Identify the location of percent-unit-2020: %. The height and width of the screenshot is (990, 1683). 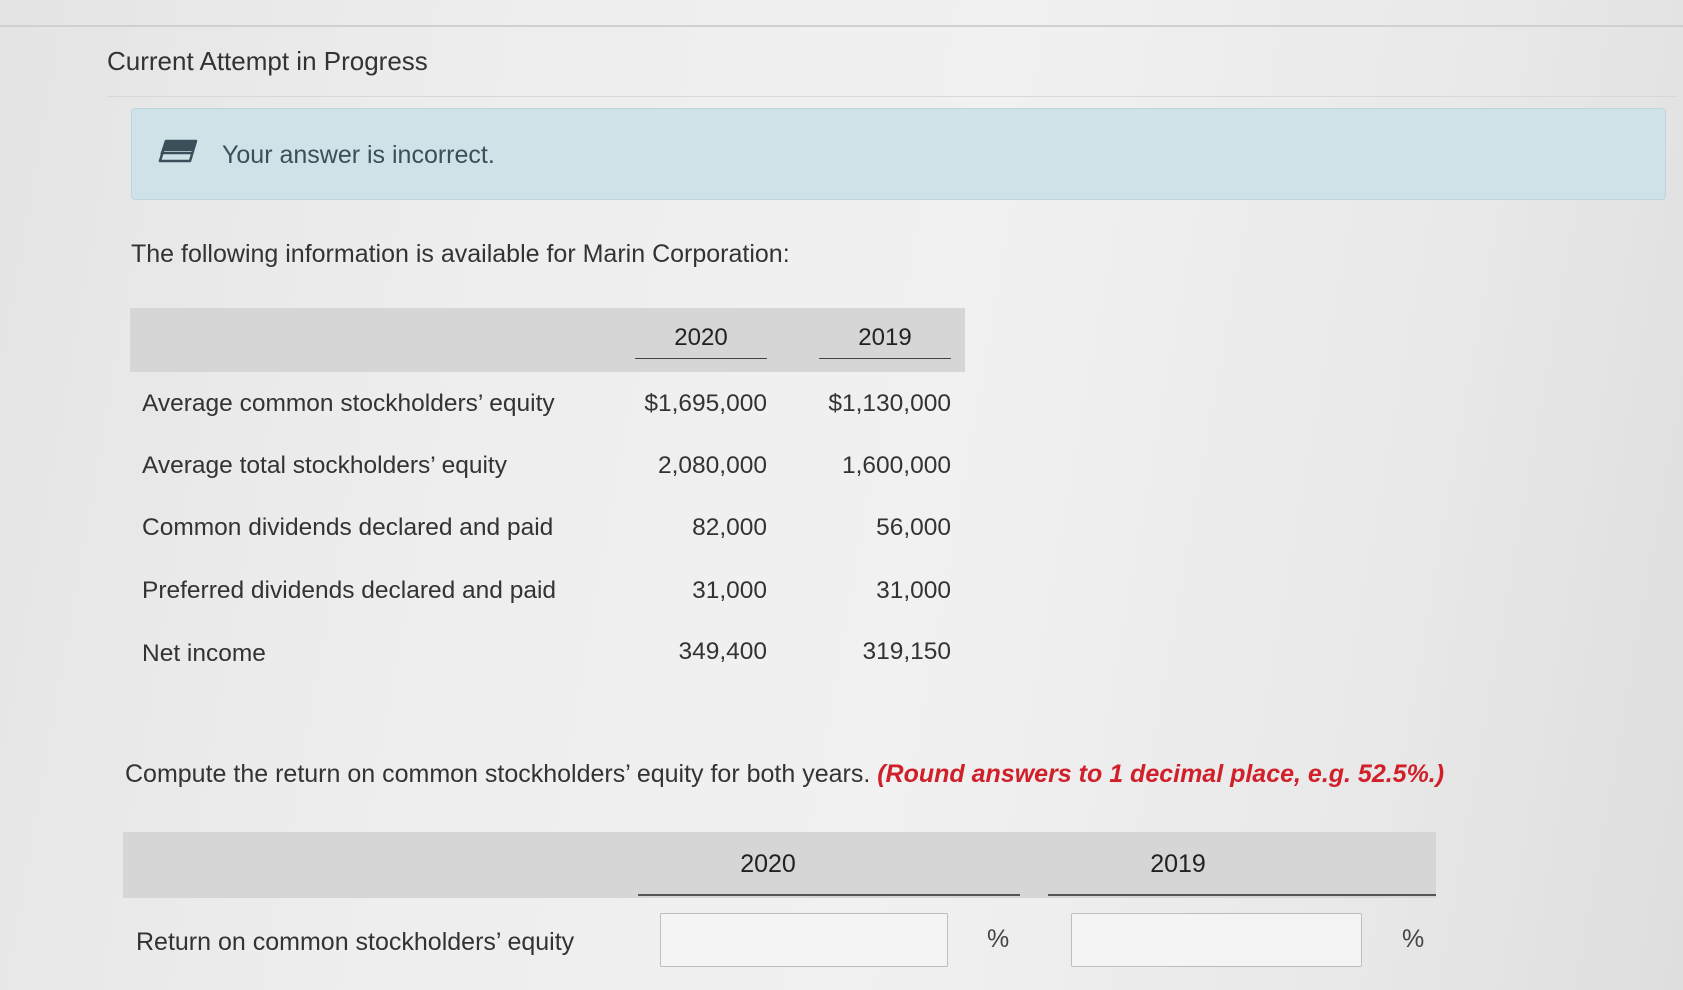
(998, 939).